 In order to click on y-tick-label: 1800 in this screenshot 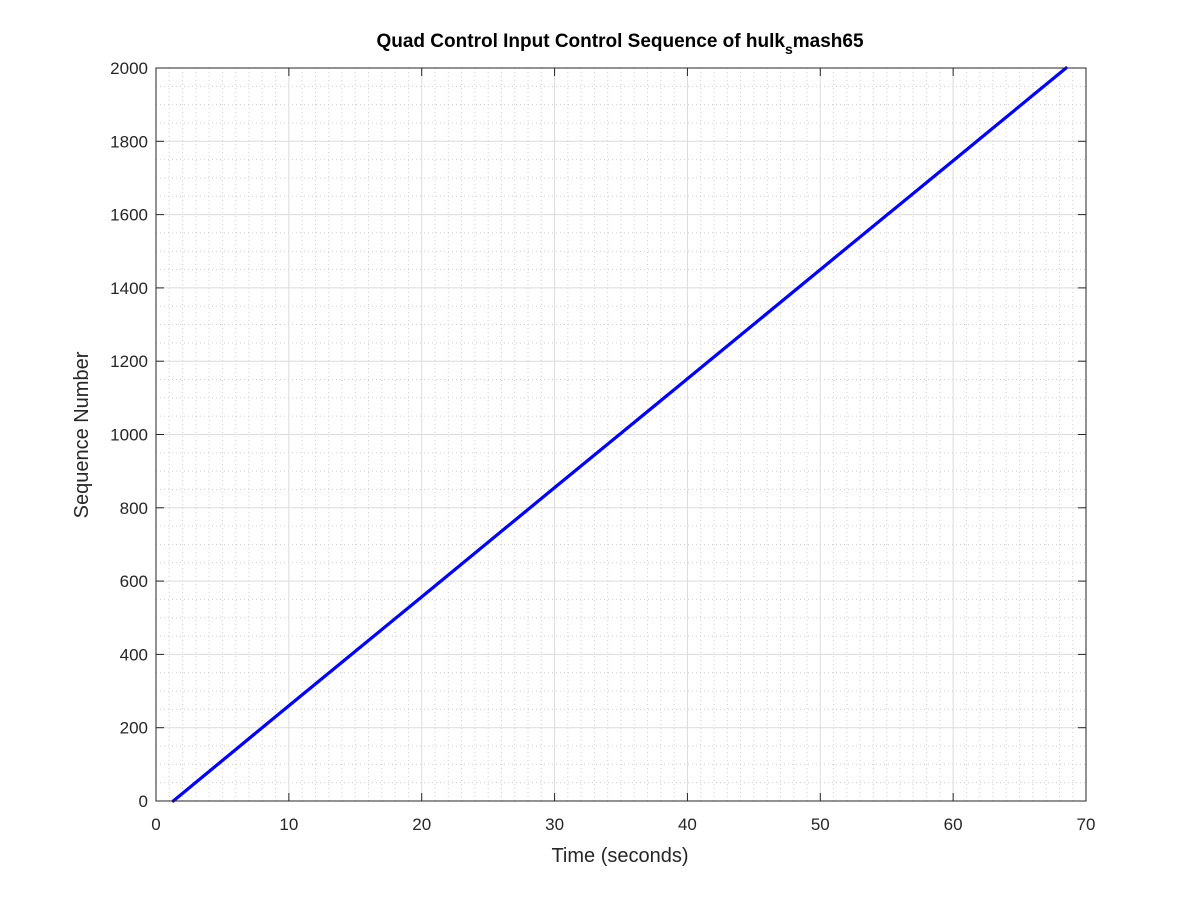, I will do `click(129, 141)`.